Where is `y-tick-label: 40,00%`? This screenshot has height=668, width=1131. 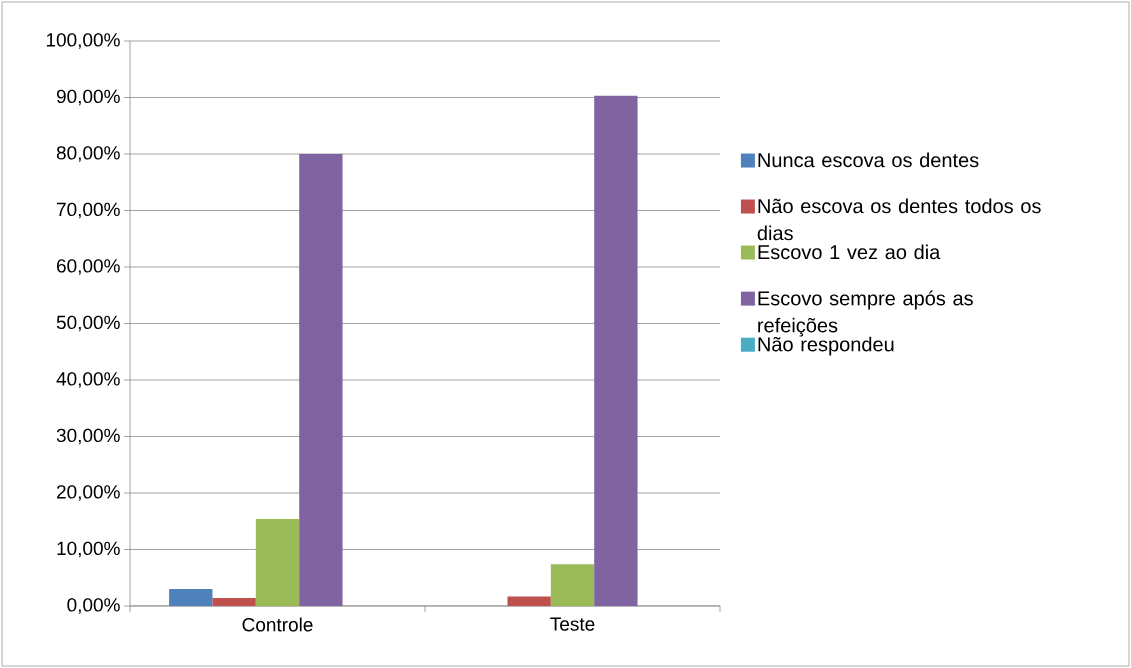 y-tick-label: 40,00% is located at coordinates (88, 380).